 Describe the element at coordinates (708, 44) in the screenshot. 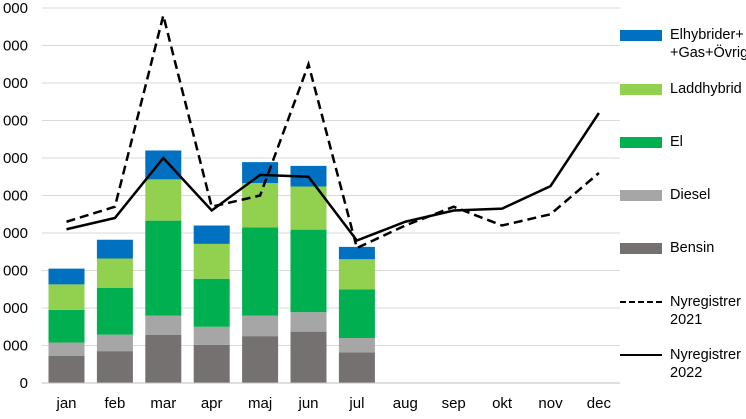

I see `legend-label: Elhybrider+ +Gas+Övrig` at that location.